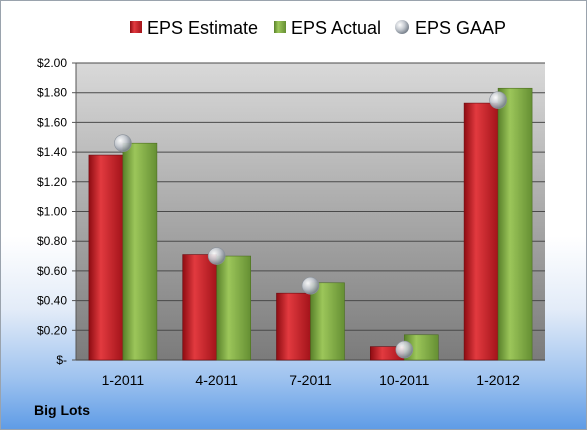 The height and width of the screenshot is (430, 587). I want to click on legend-label-actual: EPS Actual, so click(336, 28).